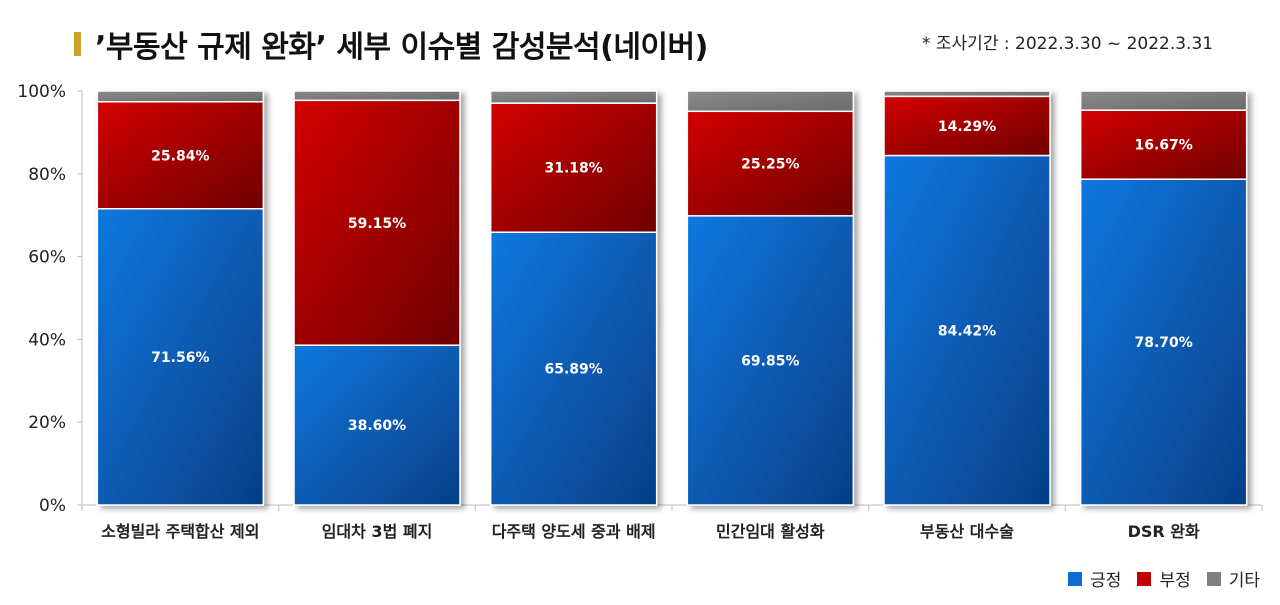 The height and width of the screenshot is (605, 1280). What do you see at coordinates (401, 47) in the screenshot?
I see `chart-title: ’부동산 규제 완화’ 세부 이슈별 감성분석(네이버)` at bounding box center [401, 47].